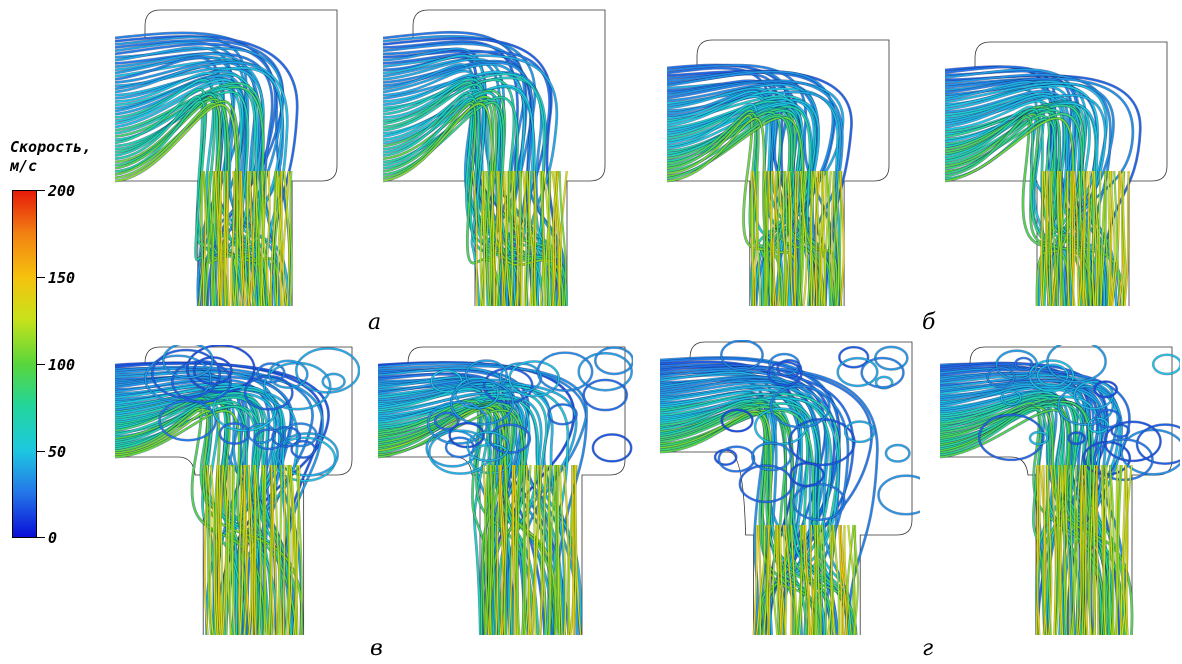 The image size is (1182, 664). What do you see at coordinates (24, 364) in the screenshot?
I see `velocity-colorbar` at bounding box center [24, 364].